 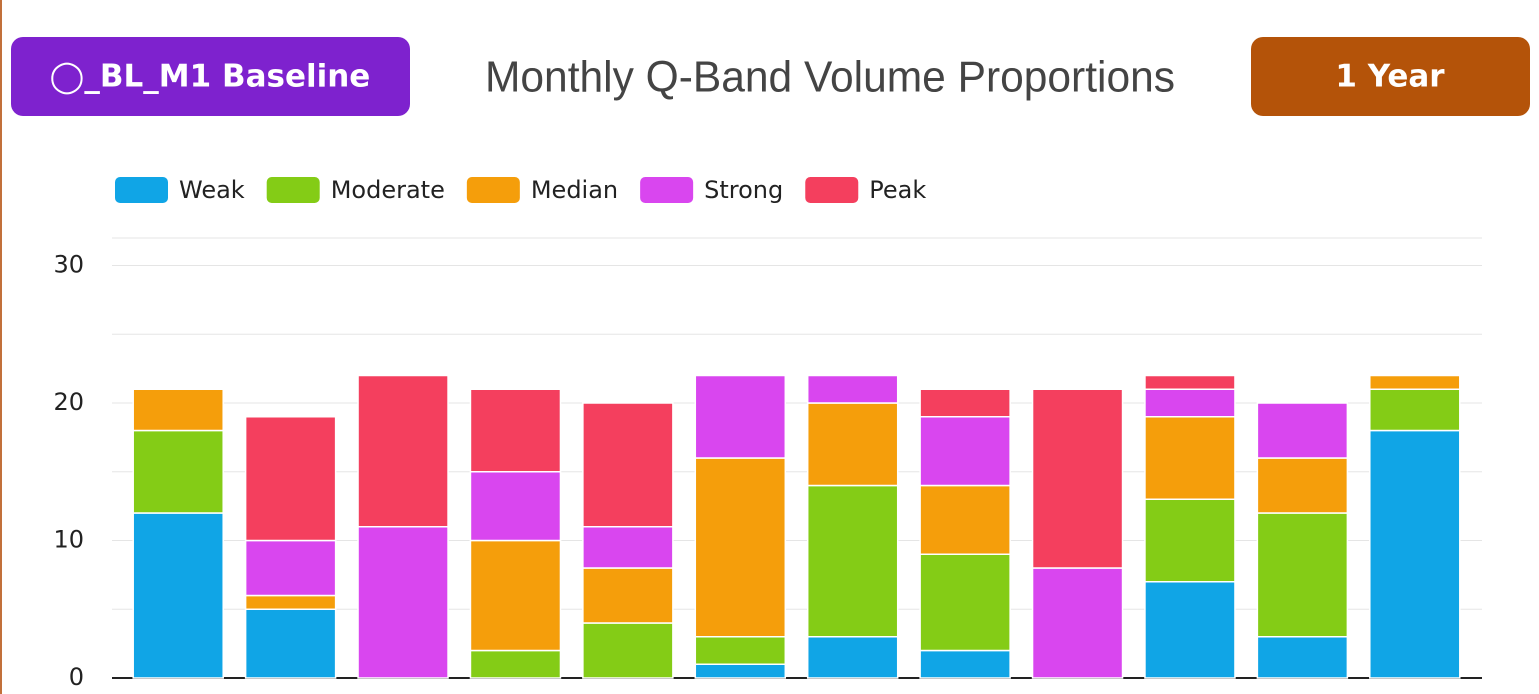 What do you see at coordinates (212, 190) in the screenshot?
I see `legend-label: Weak` at bounding box center [212, 190].